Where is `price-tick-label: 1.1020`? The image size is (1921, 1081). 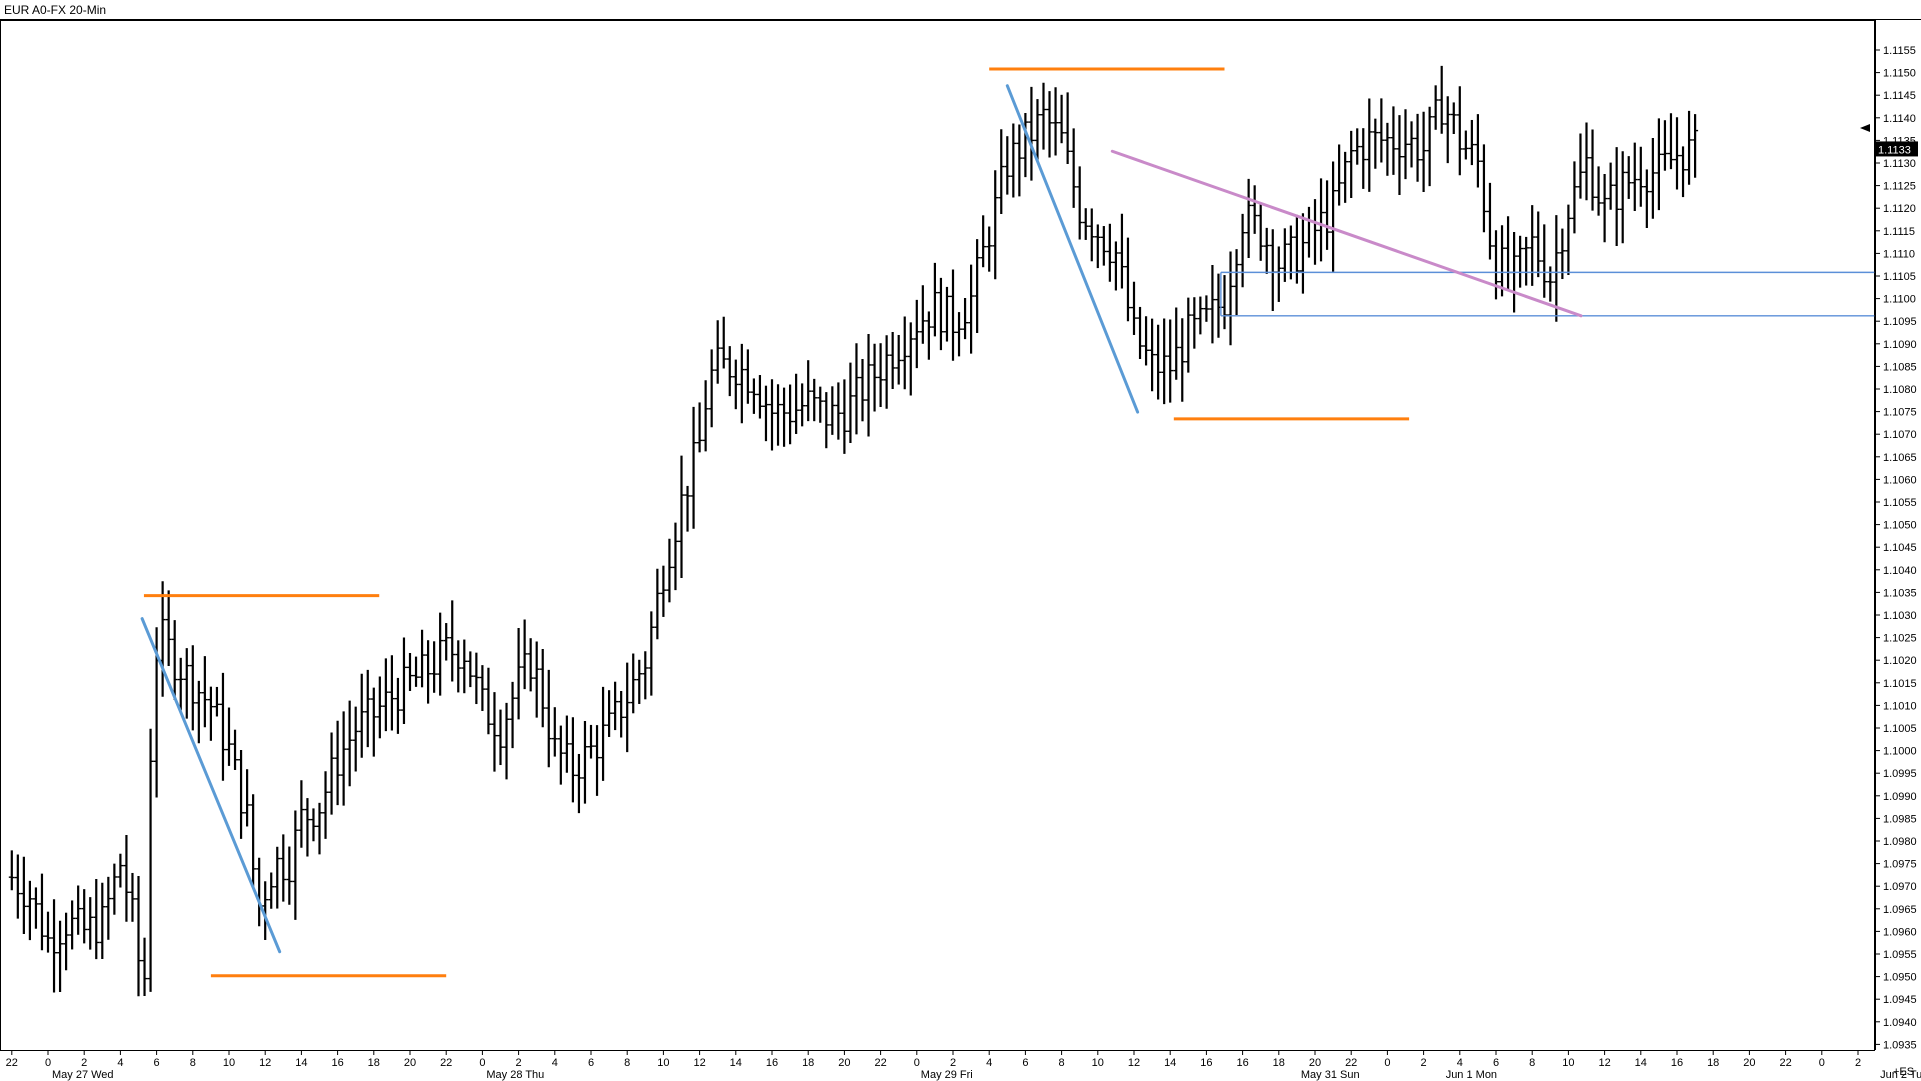
price-tick-label: 1.1020 is located at coordinates (1900, 661).